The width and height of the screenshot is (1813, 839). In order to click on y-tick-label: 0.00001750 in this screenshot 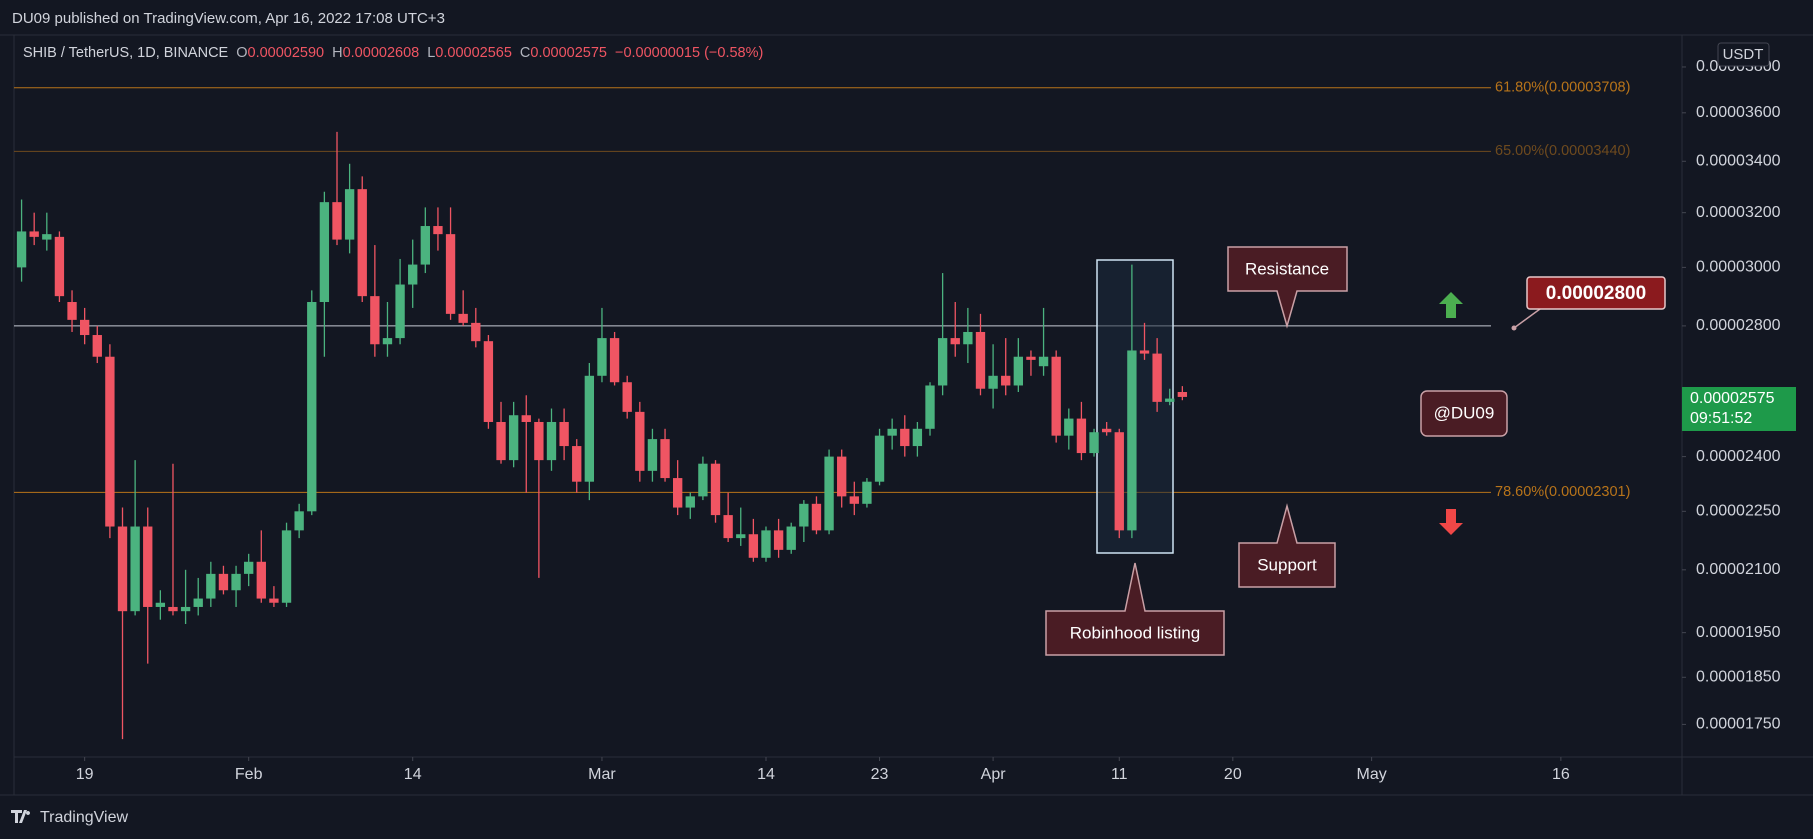, I will do `click(1738, 724)`.